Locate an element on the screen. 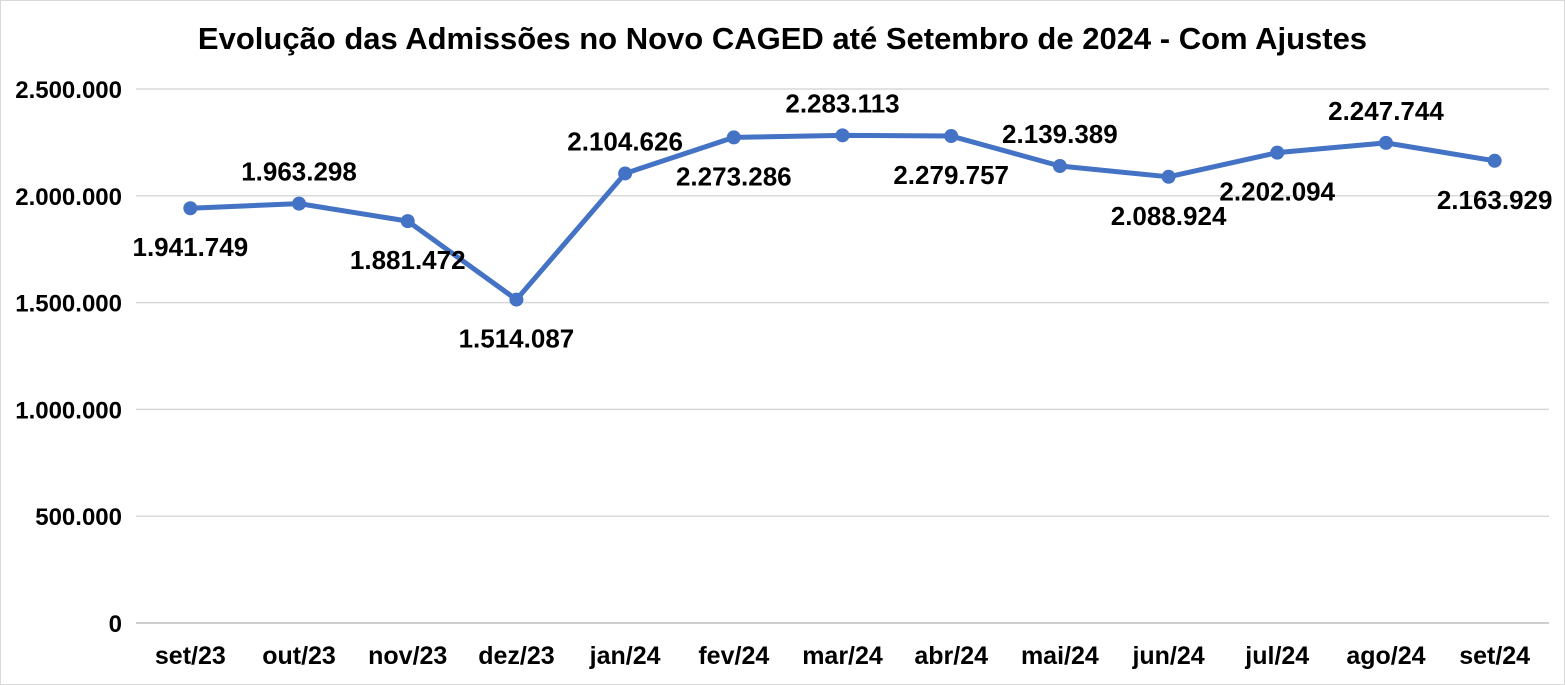  x-axis-label: out/23 is located at coordinates (299, 656).